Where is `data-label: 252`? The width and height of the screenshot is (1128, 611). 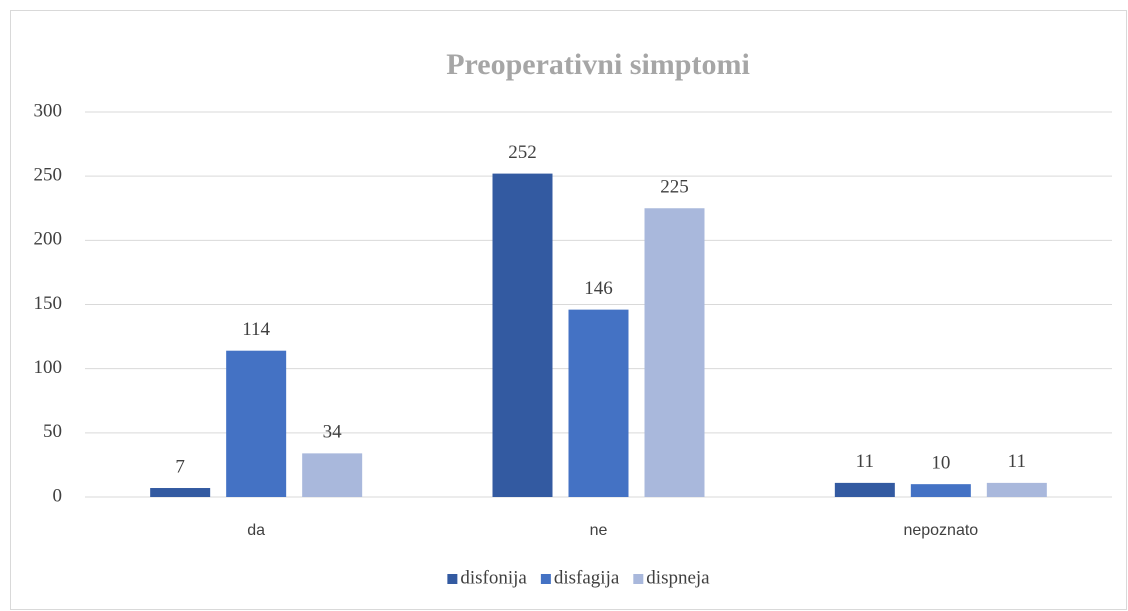
data-label: 252 is located at coordinates (522, 152).